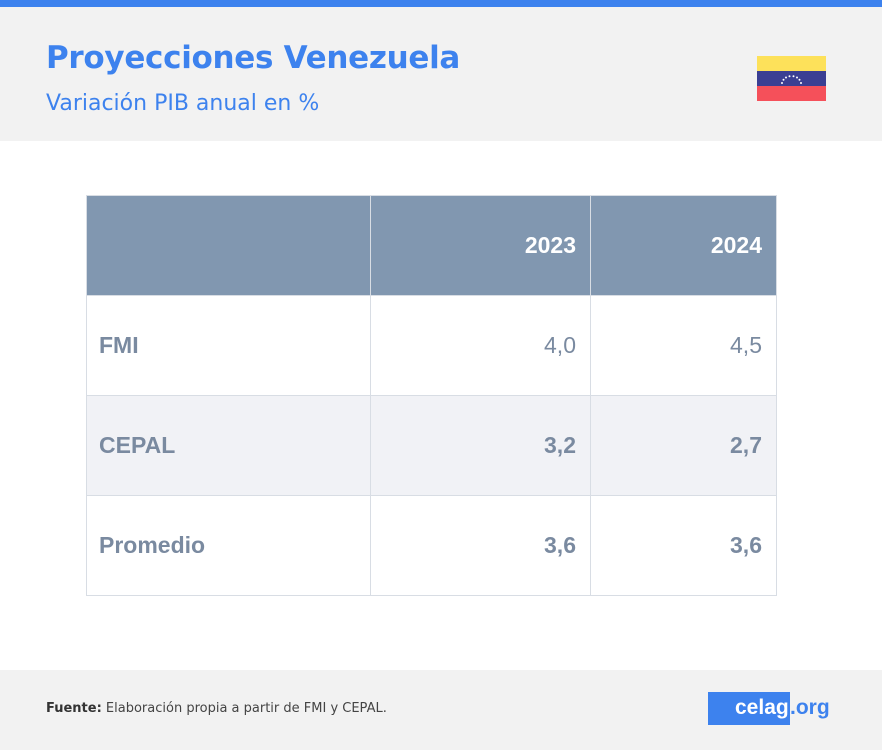 This screenshot has height=750, width=882. I want to click on logo-main: celag, so click(749, 708).